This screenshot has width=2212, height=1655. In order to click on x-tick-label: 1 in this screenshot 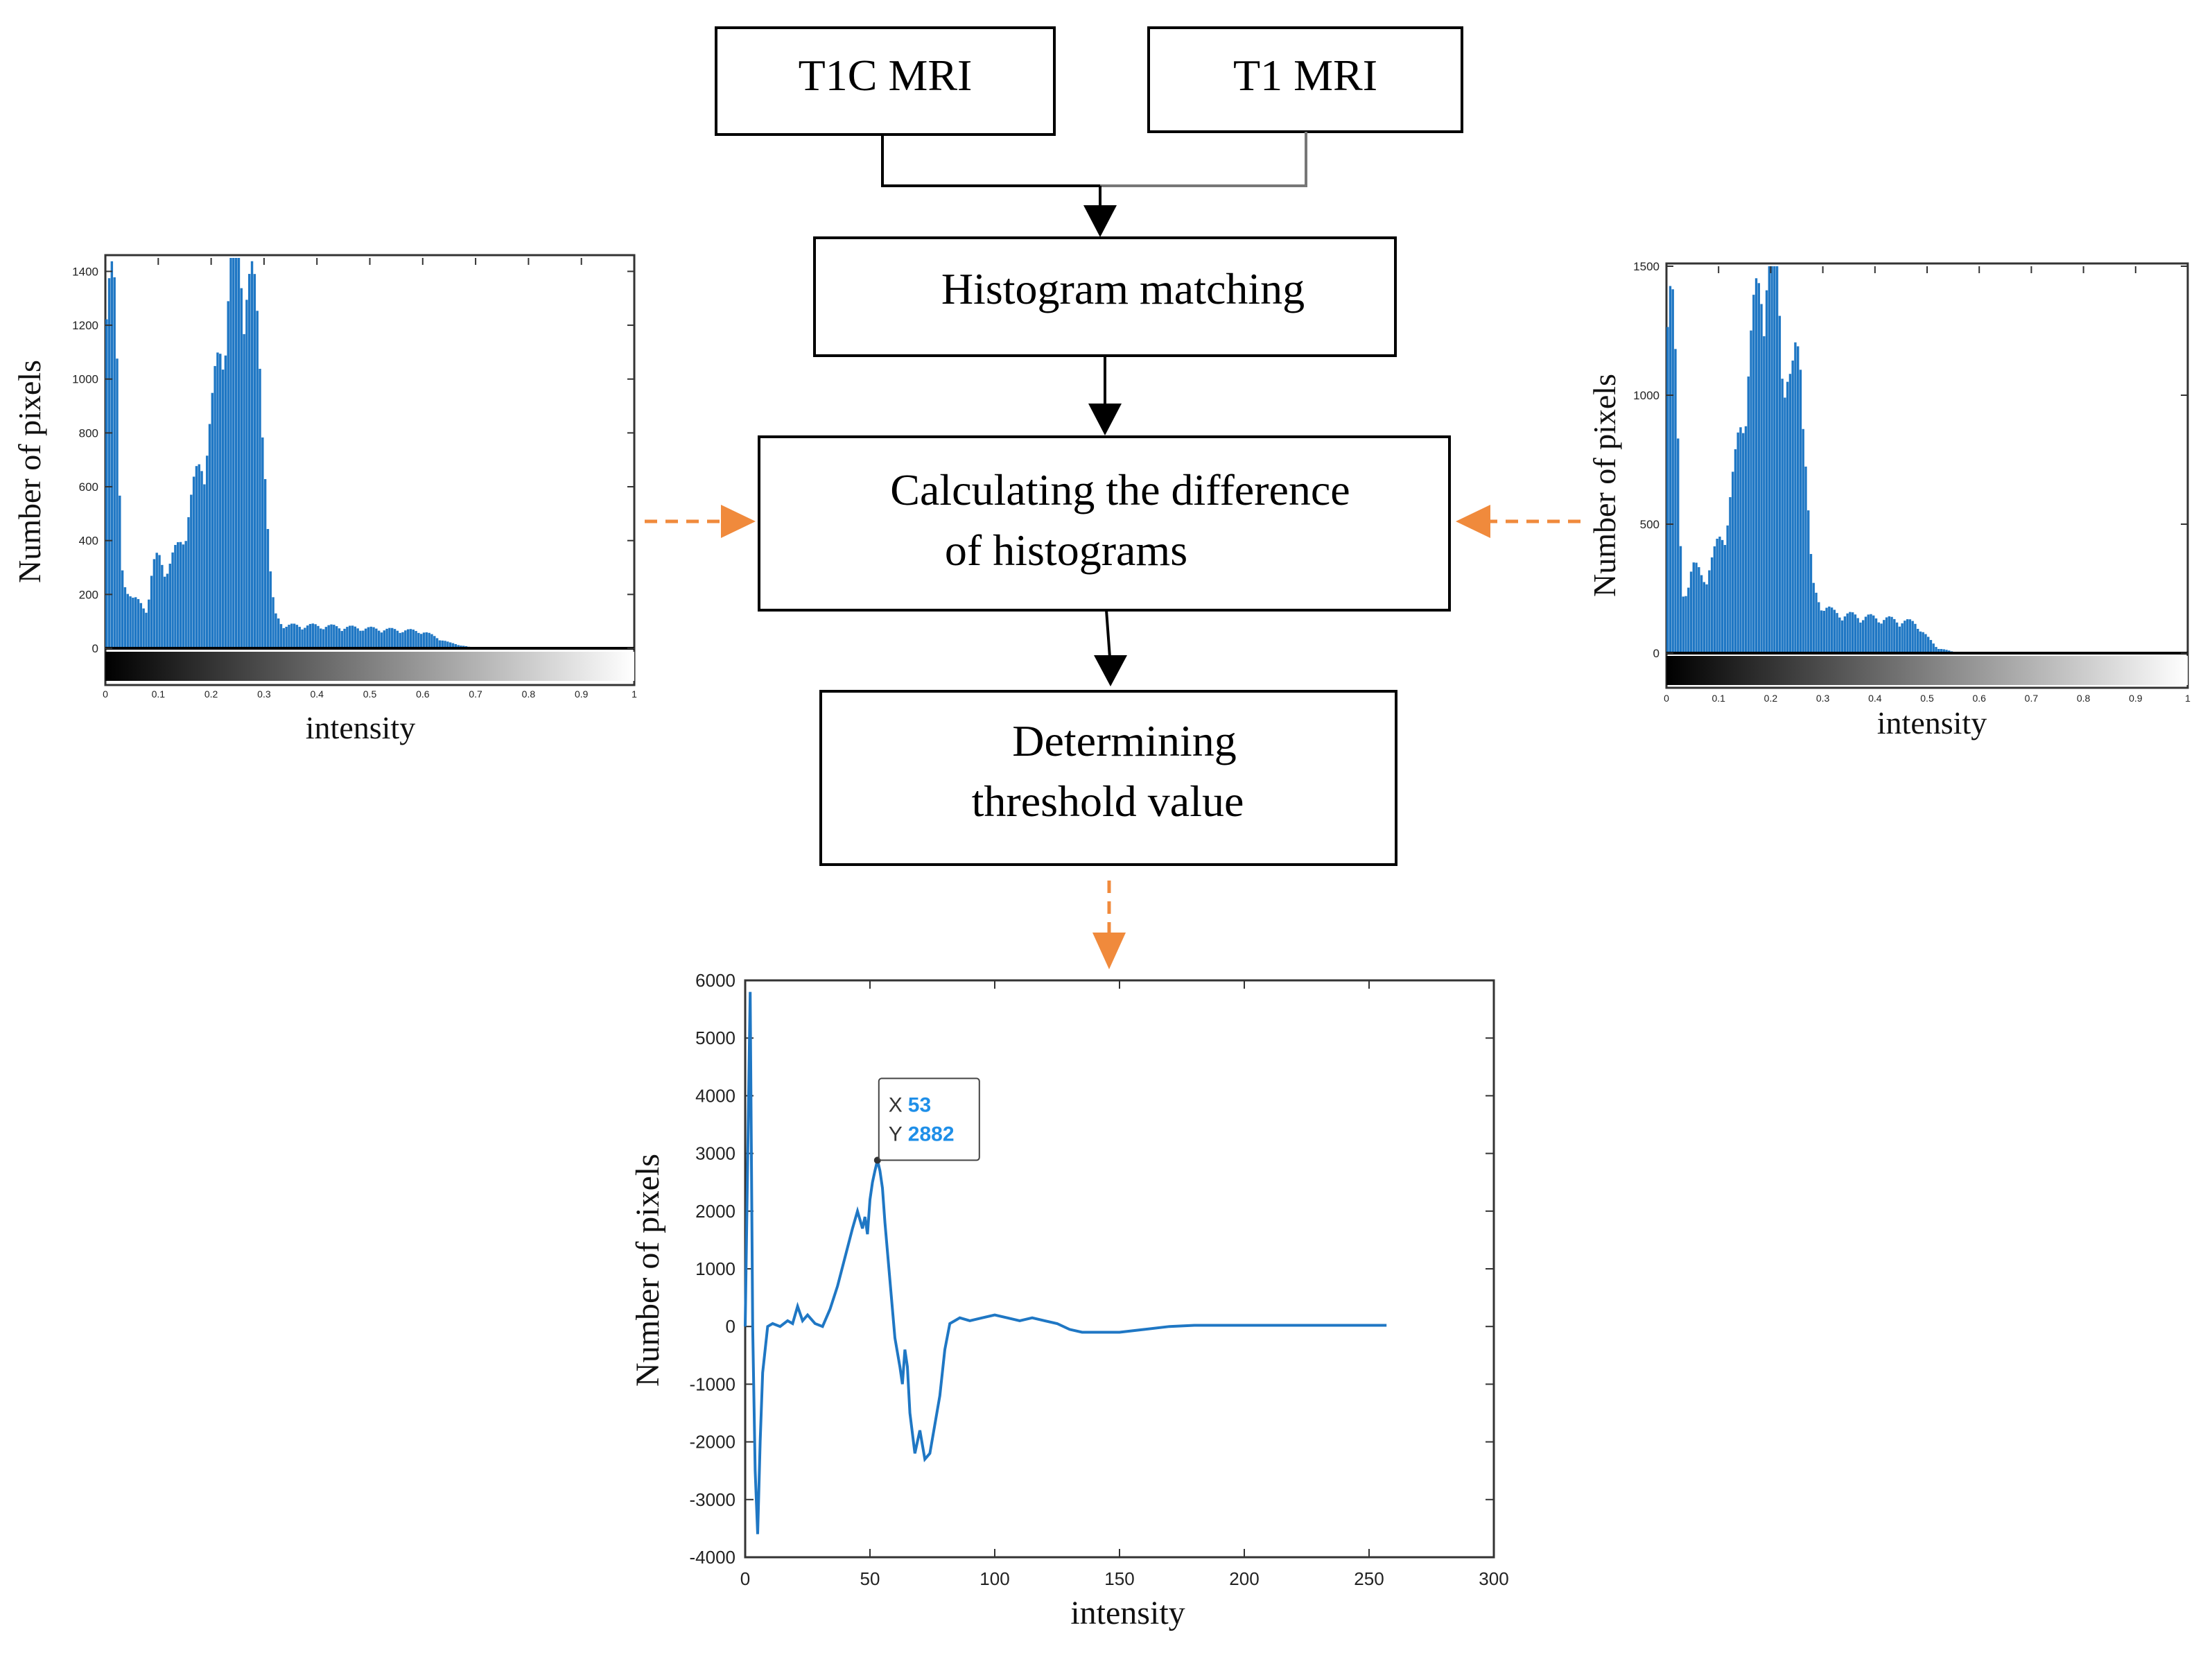, I will do `click(634, 694)`.